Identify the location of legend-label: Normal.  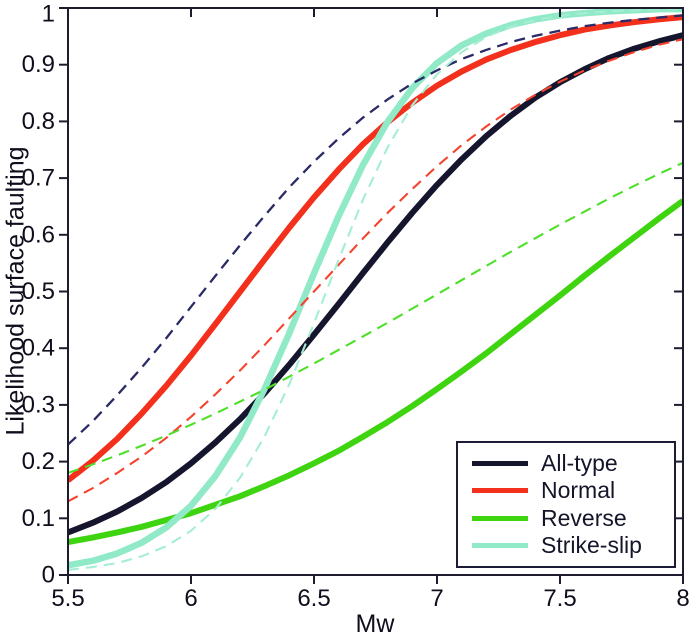
(578, 490).